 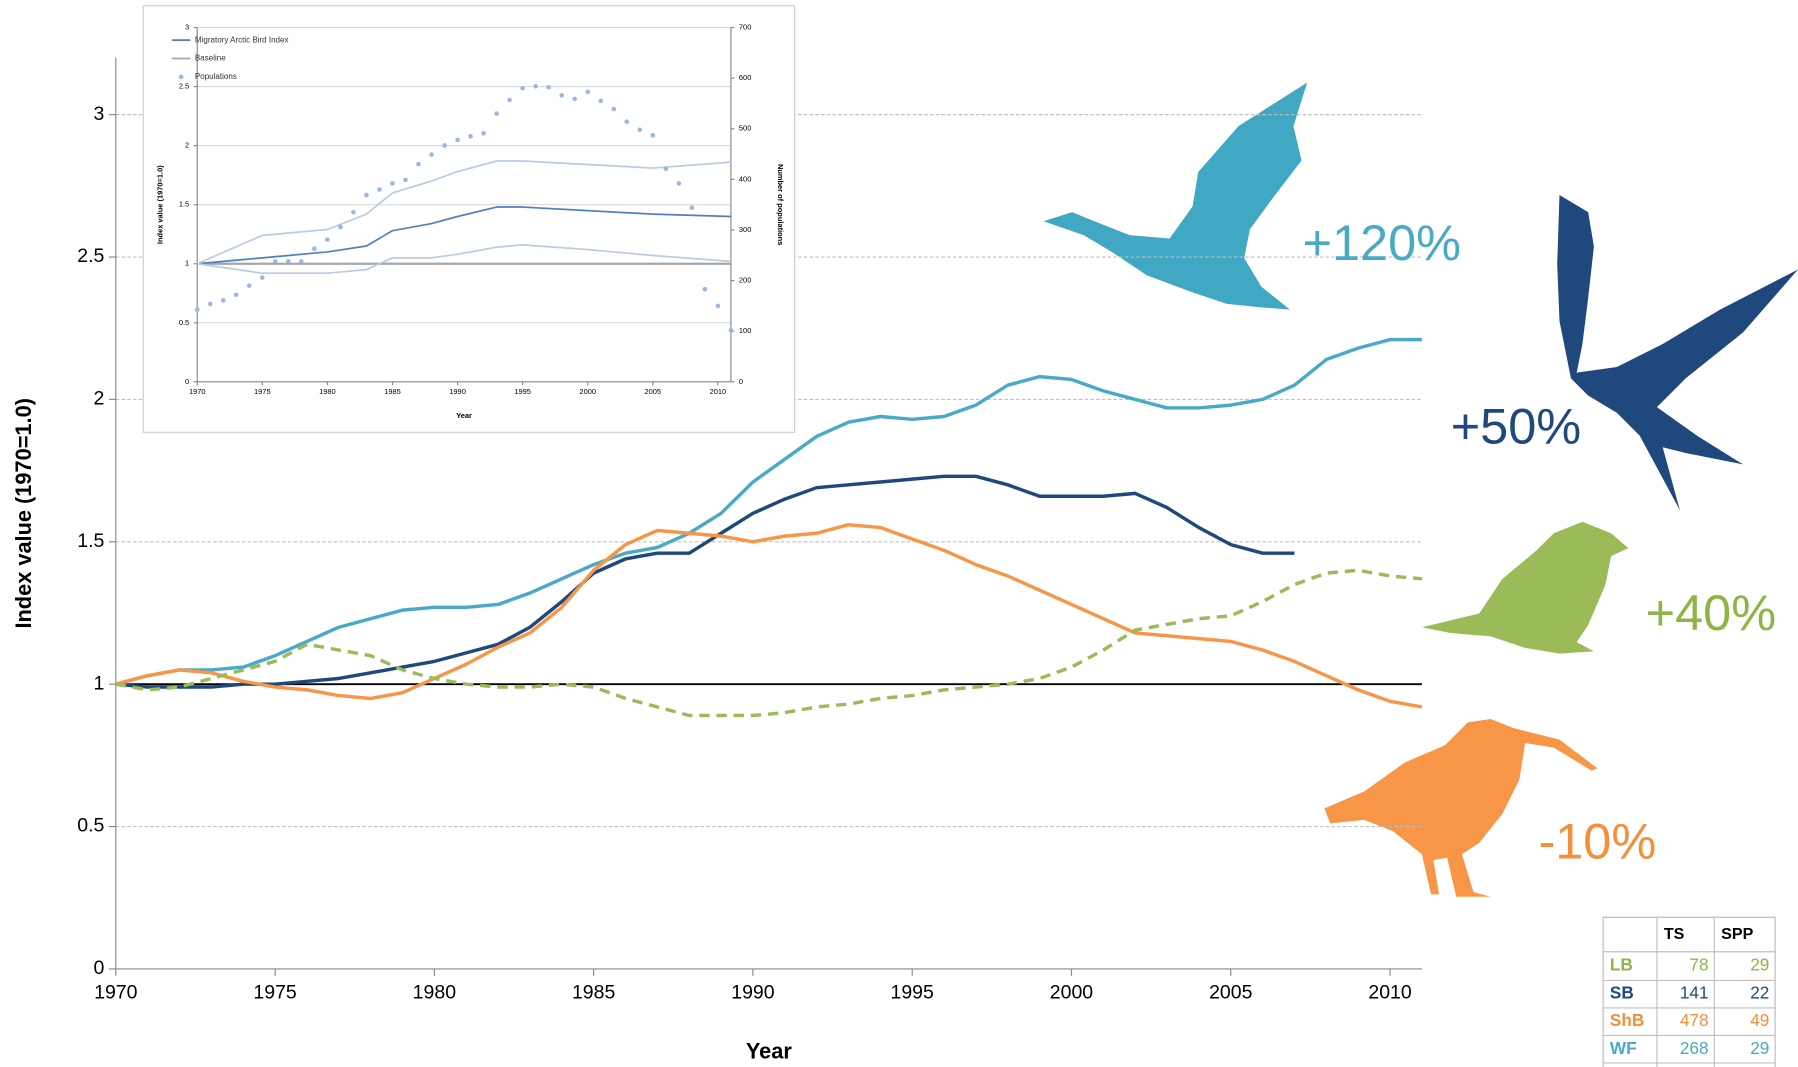 What do you see at coordinates (187, 263) in the screenshot?
I see `y-tick-label: 1` at bounding box center [187, 263].